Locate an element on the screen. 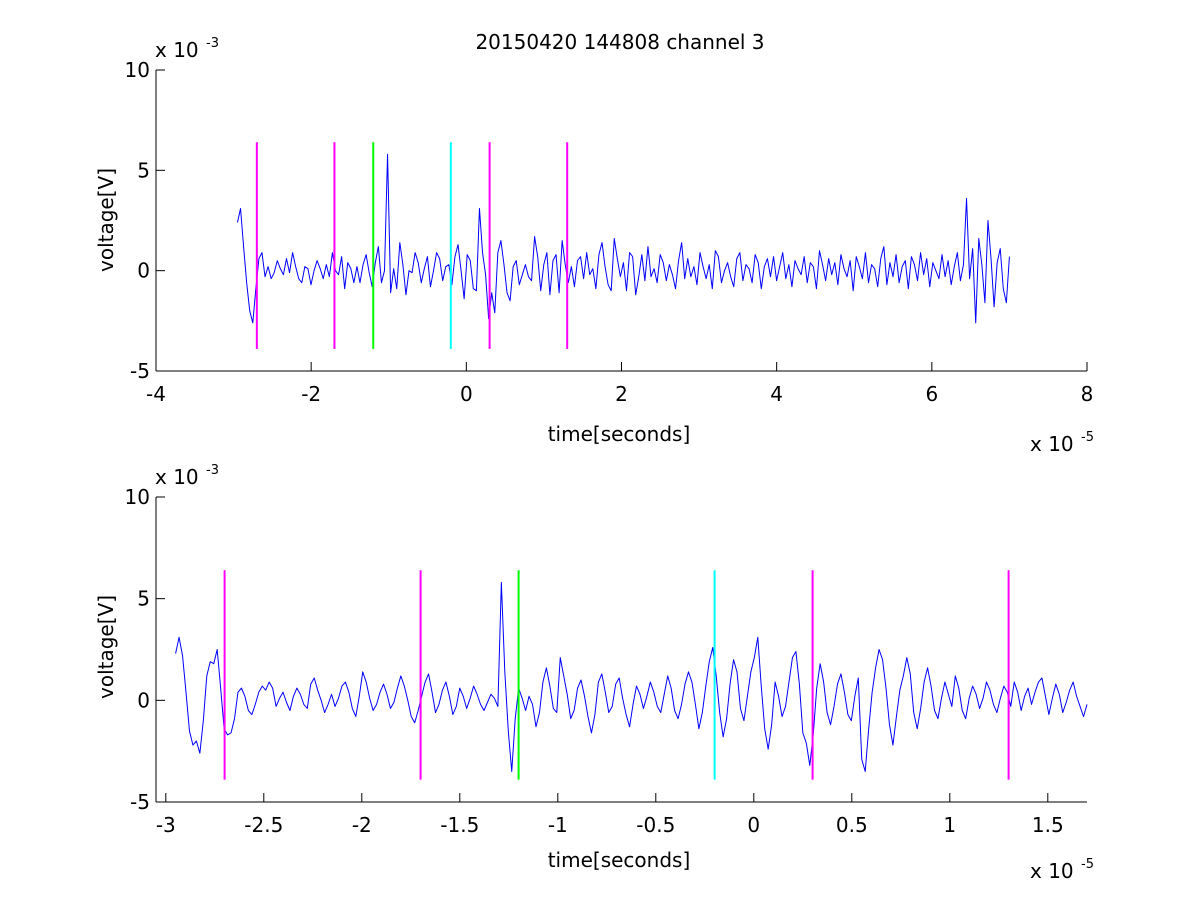  bottom-x-tick-label: -2.5 is located at coordinates (263, 825).